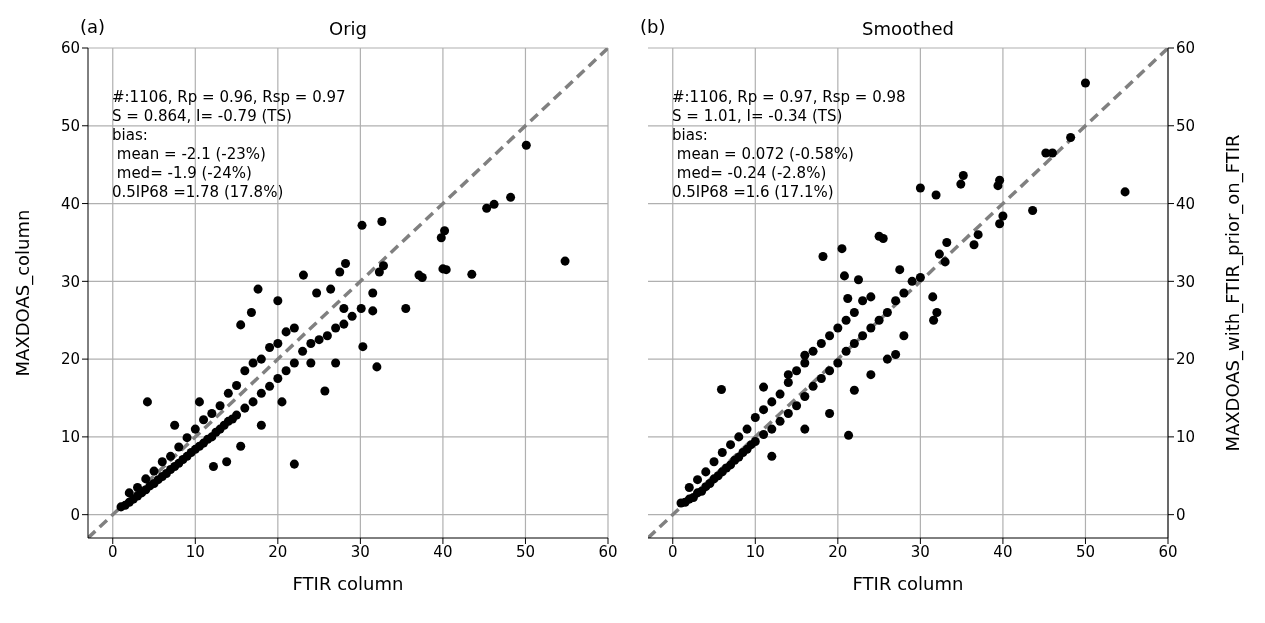  Describe the element at coordinates (1186, 203) in the screenshot. I see `y2-tick-label: 40` at that location.